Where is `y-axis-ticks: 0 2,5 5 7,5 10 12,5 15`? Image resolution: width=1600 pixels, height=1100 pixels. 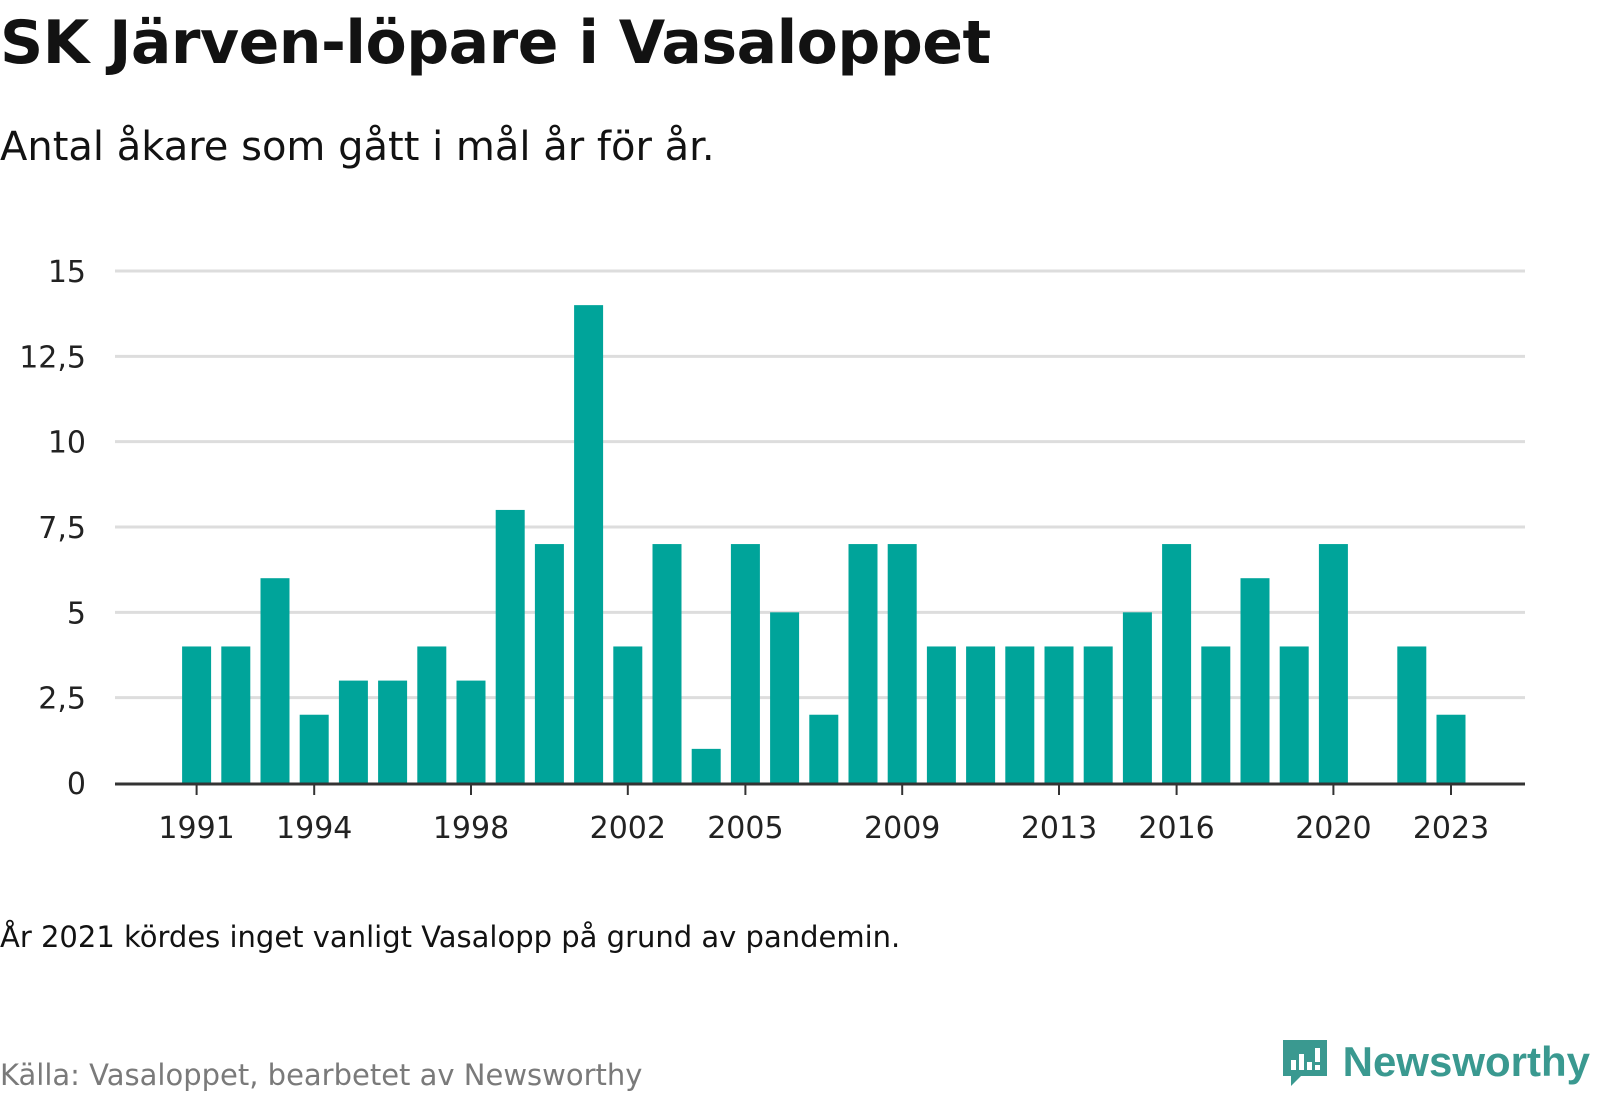
y-axis-ticks: 0 2,5 5 7,5 10 12,5 15 is located at coordinates (52, 528).